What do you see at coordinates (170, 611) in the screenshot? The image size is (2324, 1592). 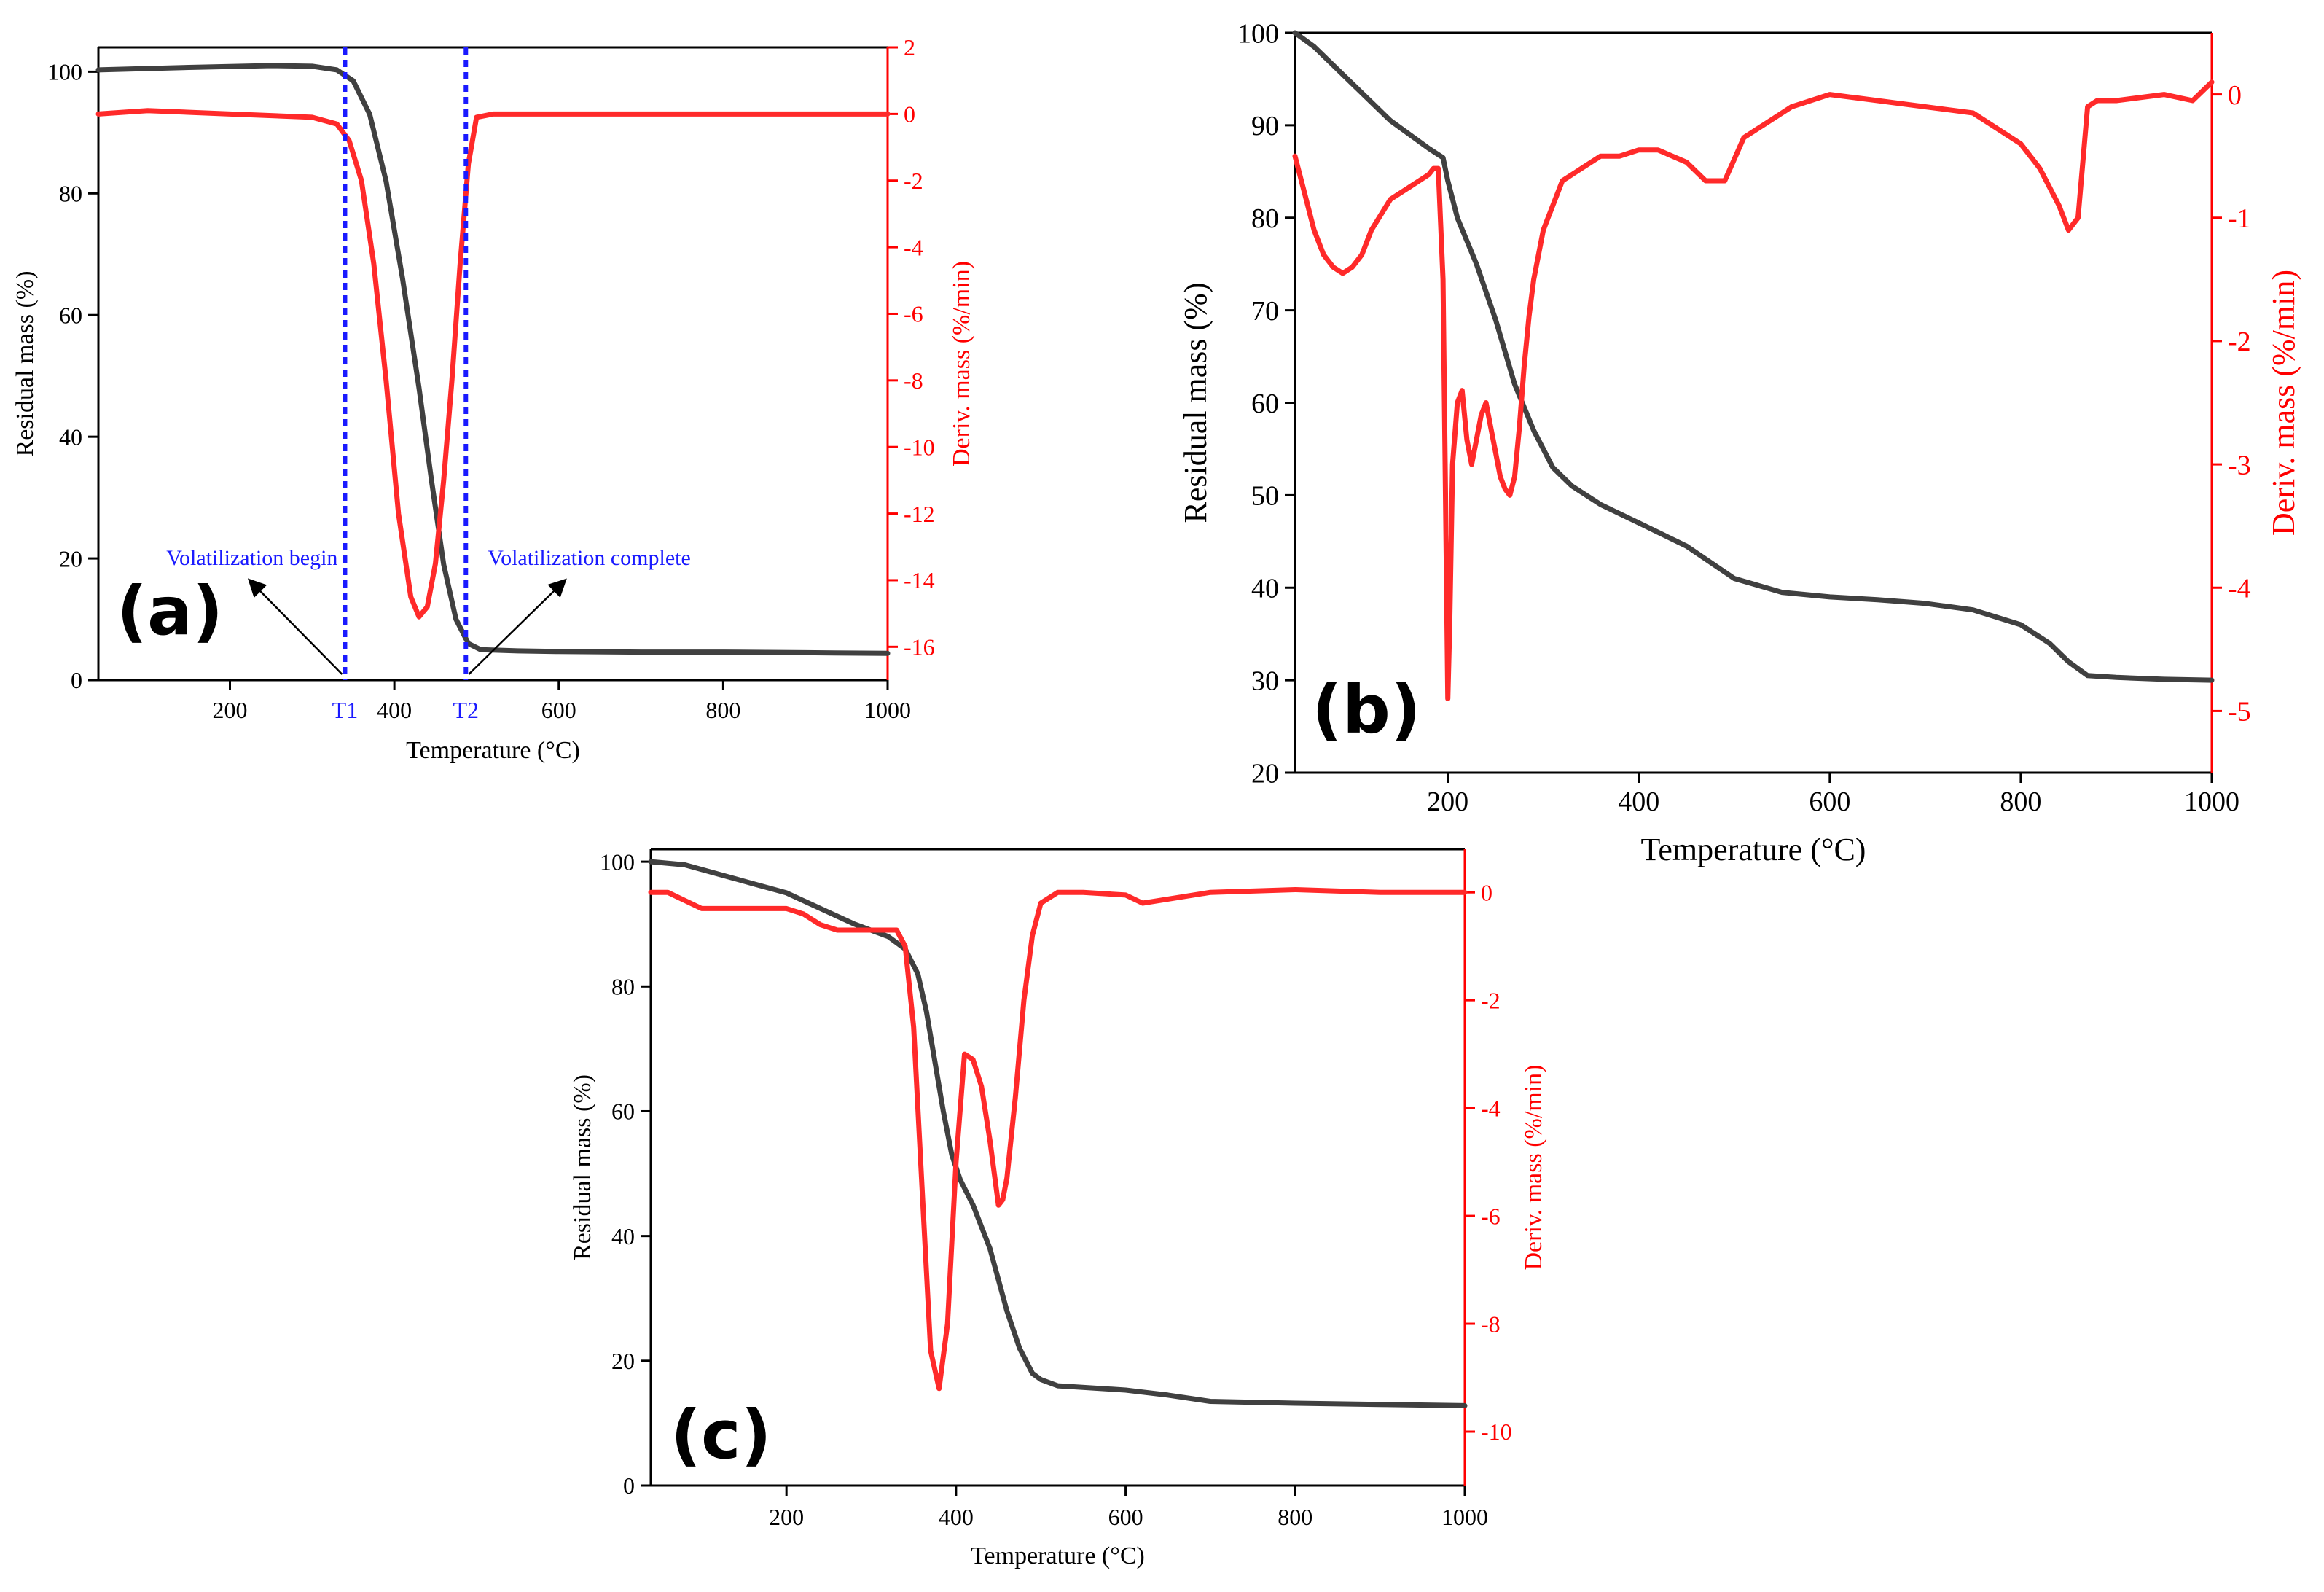 I see `panel-label: (a)` at bounding box center [170, 611].